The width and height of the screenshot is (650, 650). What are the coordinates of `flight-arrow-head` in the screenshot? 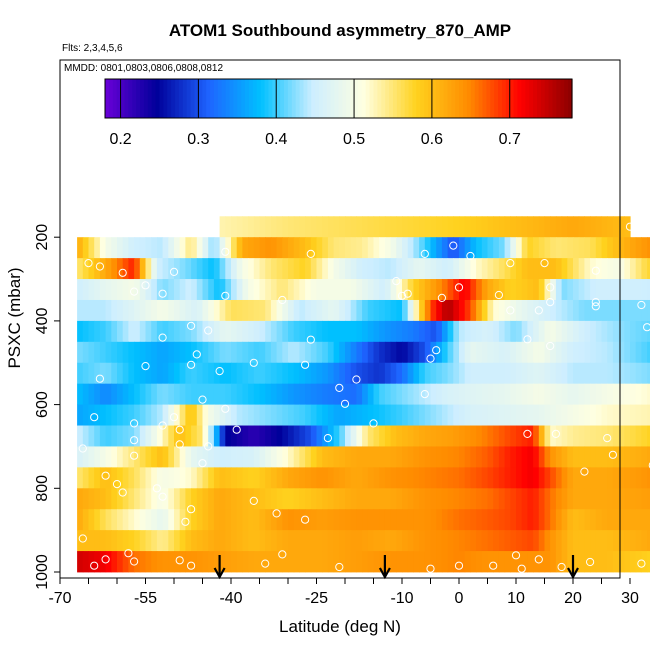 It's located at (384, 573).